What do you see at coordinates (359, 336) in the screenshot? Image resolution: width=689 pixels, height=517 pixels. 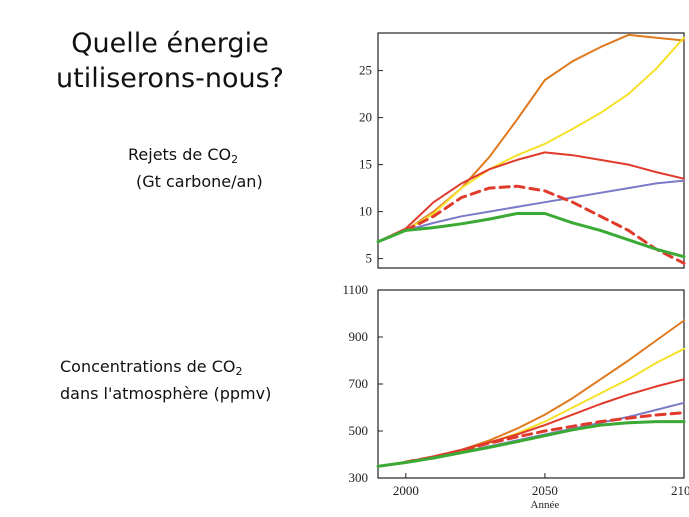 I see `y-tick-label: 900` at bounding box center [359, 336].